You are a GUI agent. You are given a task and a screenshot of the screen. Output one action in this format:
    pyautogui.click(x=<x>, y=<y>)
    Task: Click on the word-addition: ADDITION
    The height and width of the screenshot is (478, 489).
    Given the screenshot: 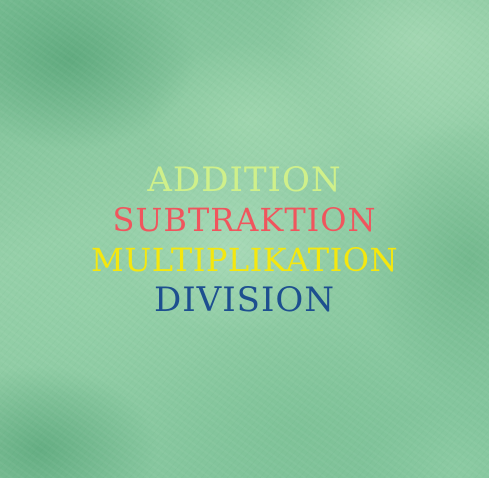 What is the action you would take?
    pyautogui.click(x=244, y=180)
    